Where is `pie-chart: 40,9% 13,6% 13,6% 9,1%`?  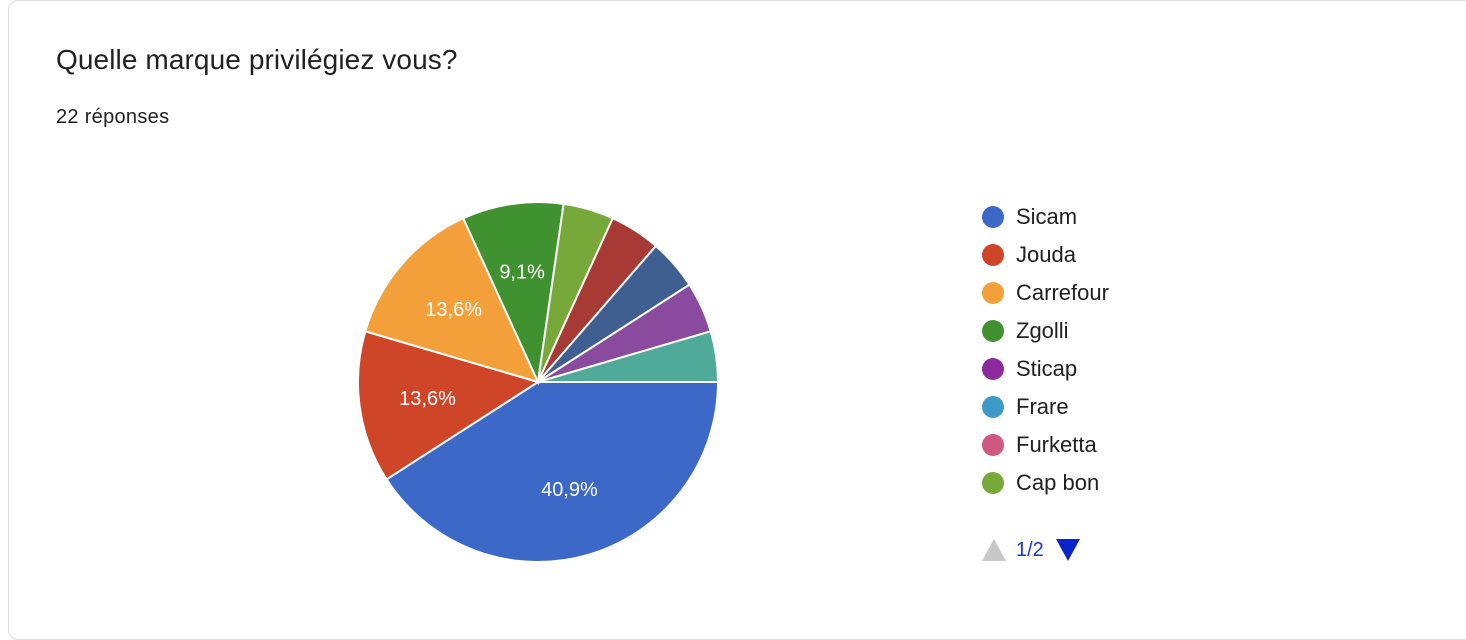
pie-chart: 40,9% 13,6% 13,6% 9,1% is located at coordinates (538, 382).